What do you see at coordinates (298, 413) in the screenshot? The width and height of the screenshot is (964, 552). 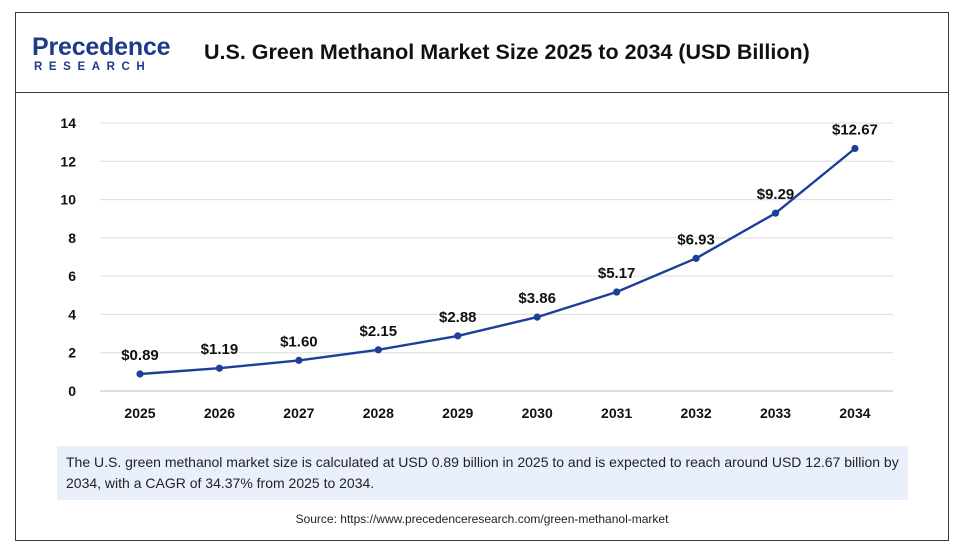 I see `x-tick-label: 2027` at bounding box center [298, 413].